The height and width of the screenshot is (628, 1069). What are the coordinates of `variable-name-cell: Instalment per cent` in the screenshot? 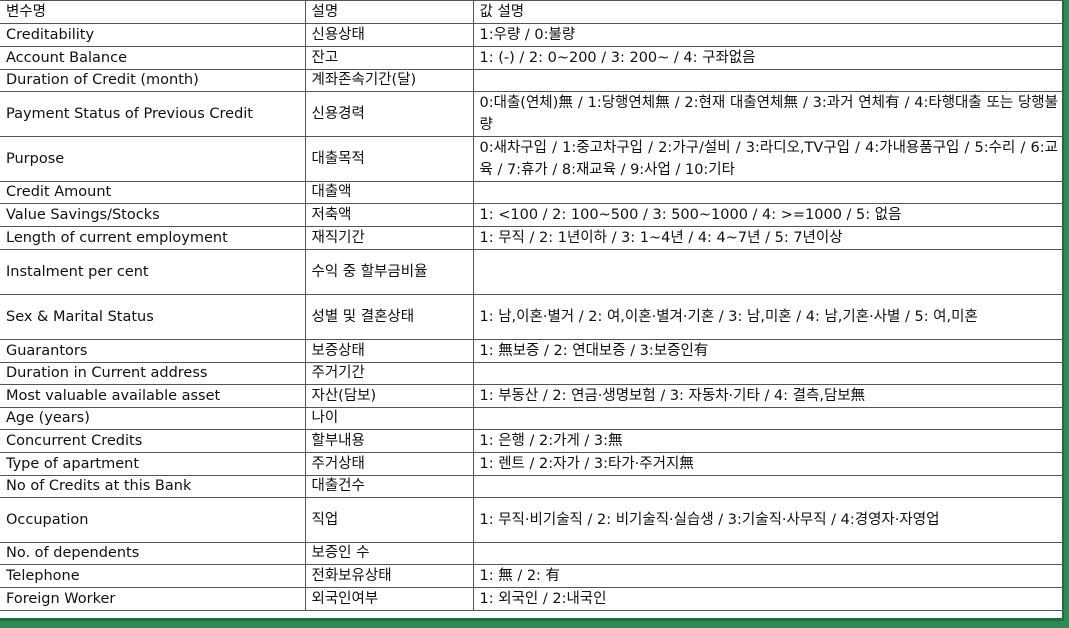 It's located at (153, 272).